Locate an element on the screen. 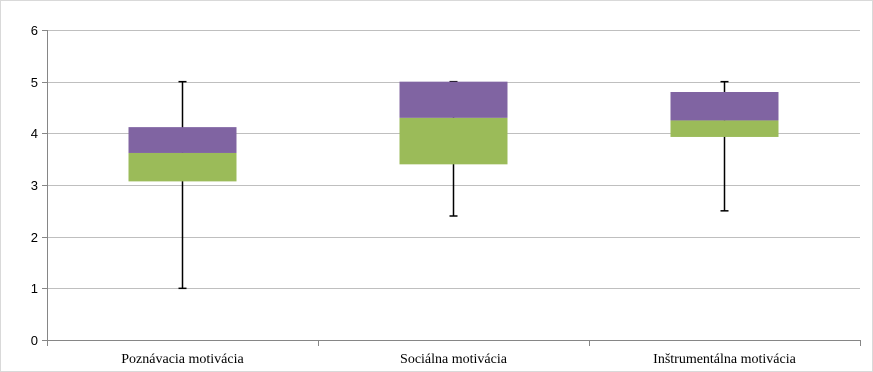 The height and width of the screenshot is (372, 873). x-category-label-2: Inštrumentálna motivácia is located at coordinates (724, 359).